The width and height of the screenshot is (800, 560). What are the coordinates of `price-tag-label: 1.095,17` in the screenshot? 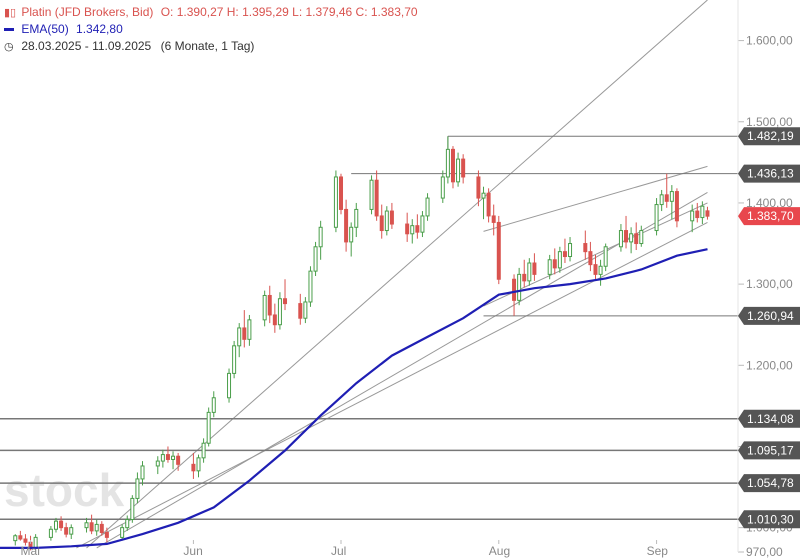 It's located at (770, 450).